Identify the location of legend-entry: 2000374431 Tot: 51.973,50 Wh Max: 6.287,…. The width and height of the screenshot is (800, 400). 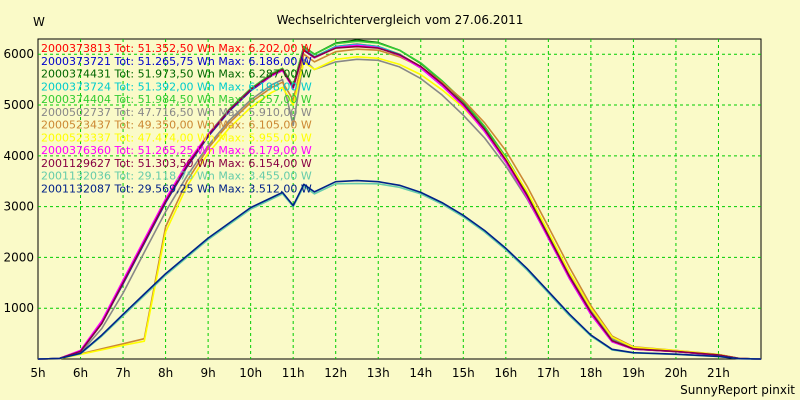
(176, 74).